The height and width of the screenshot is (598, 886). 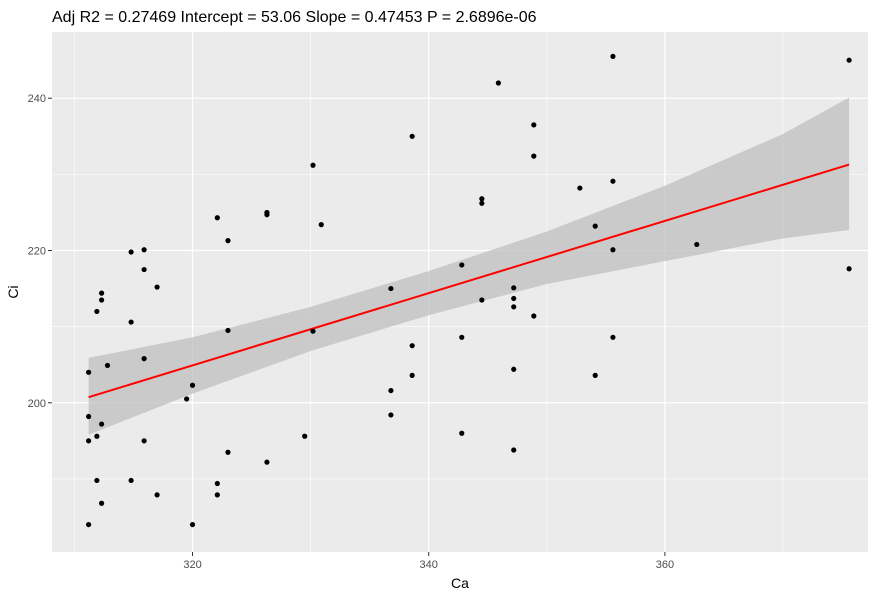 I want to click on x-axis-title: Ca, so click(x=460, y=583).